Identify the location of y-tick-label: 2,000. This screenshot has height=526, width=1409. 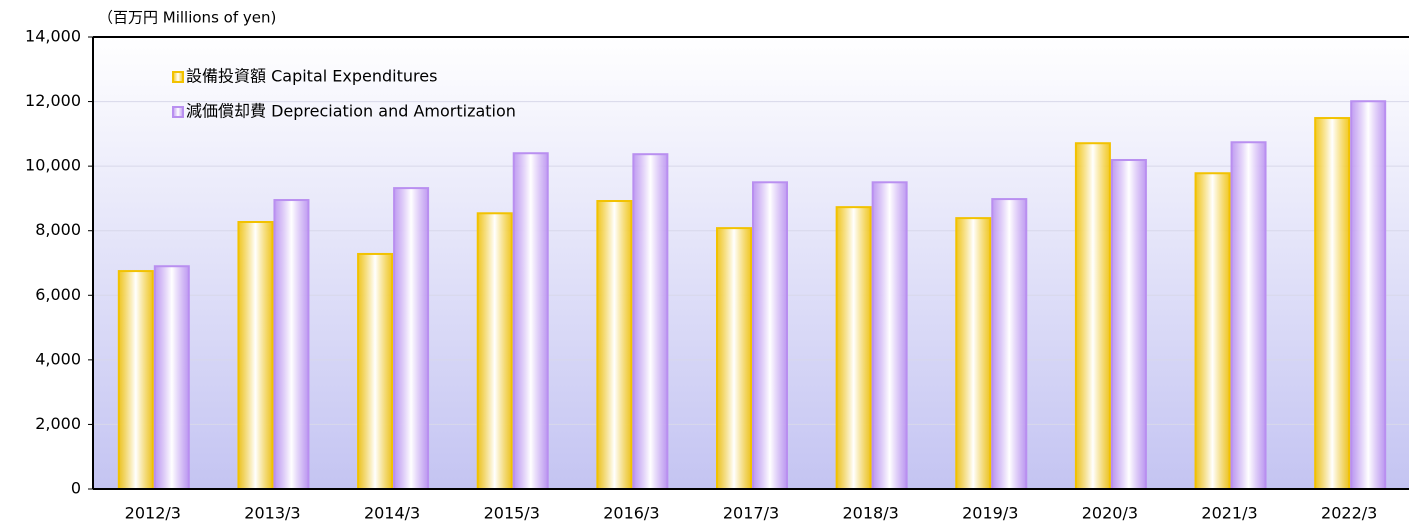
(58, 423).